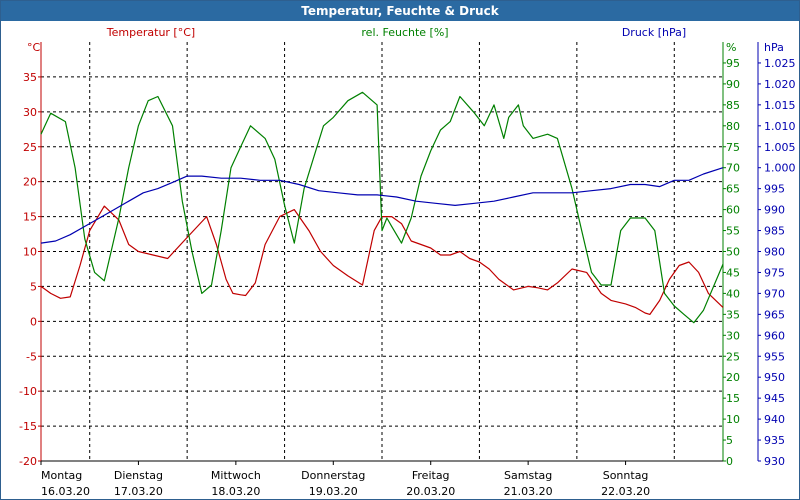 Image resolution: width=800 pixels, height=500 pixels. I want to click on humidity-tick-label: 35, so click(733, 314).